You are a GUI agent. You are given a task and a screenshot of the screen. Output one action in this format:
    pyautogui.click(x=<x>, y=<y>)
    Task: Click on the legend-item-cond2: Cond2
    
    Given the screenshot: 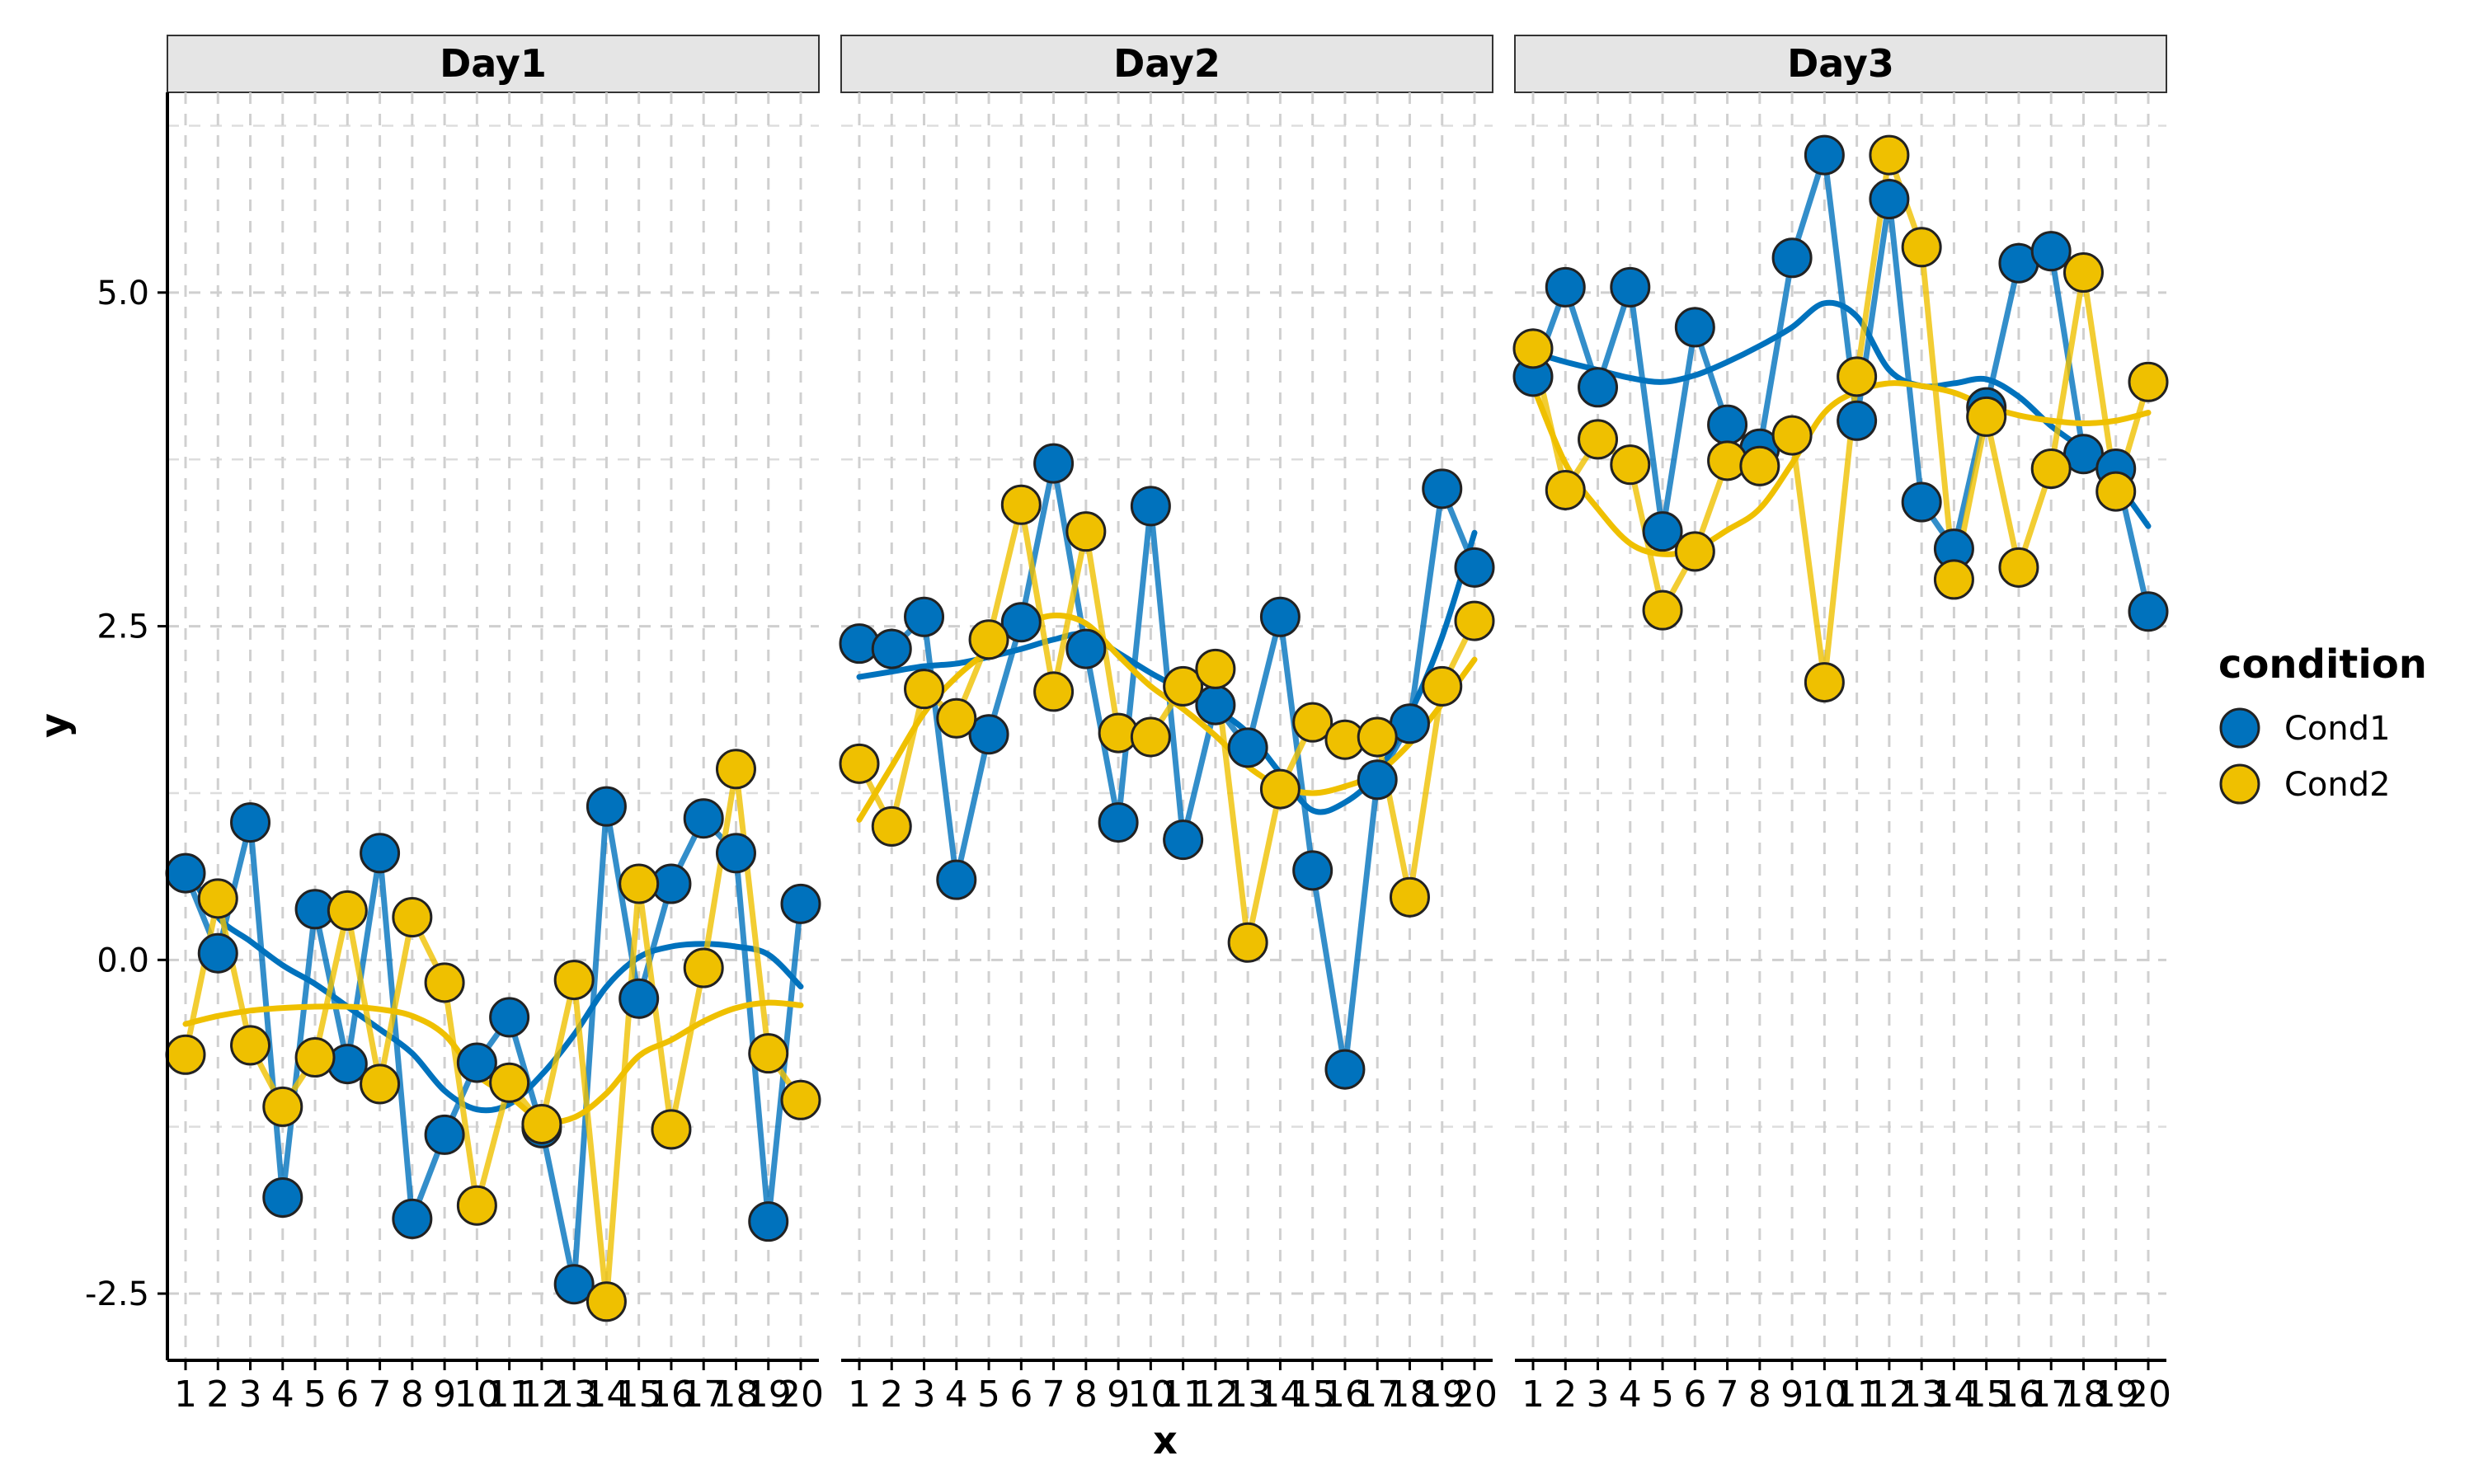 What is the action you would take?
    pyautogui.click(x=2305, y=784)
    